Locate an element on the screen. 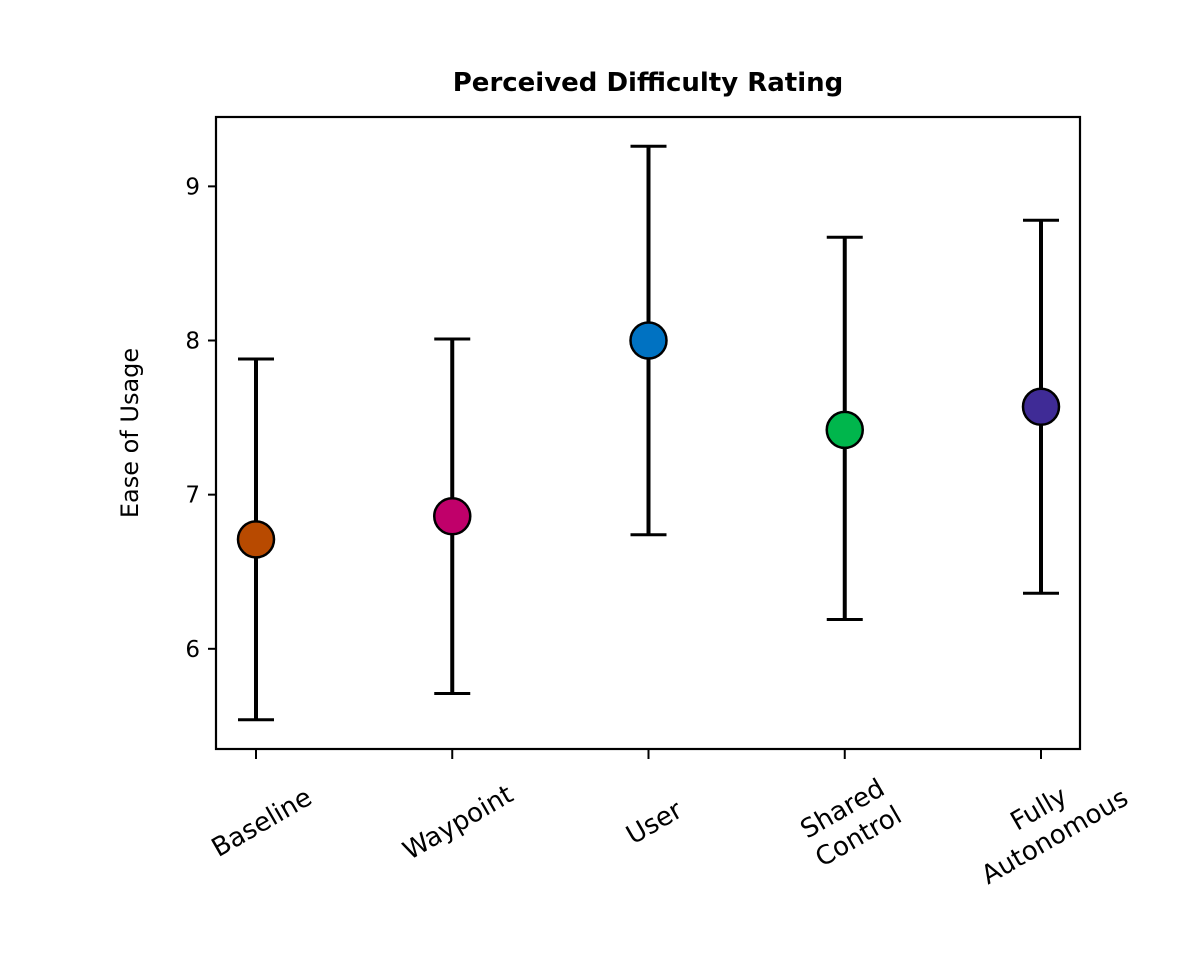 The image size is (1200, 975). y-tick-label: 8 is located at coordinates (192, 342).